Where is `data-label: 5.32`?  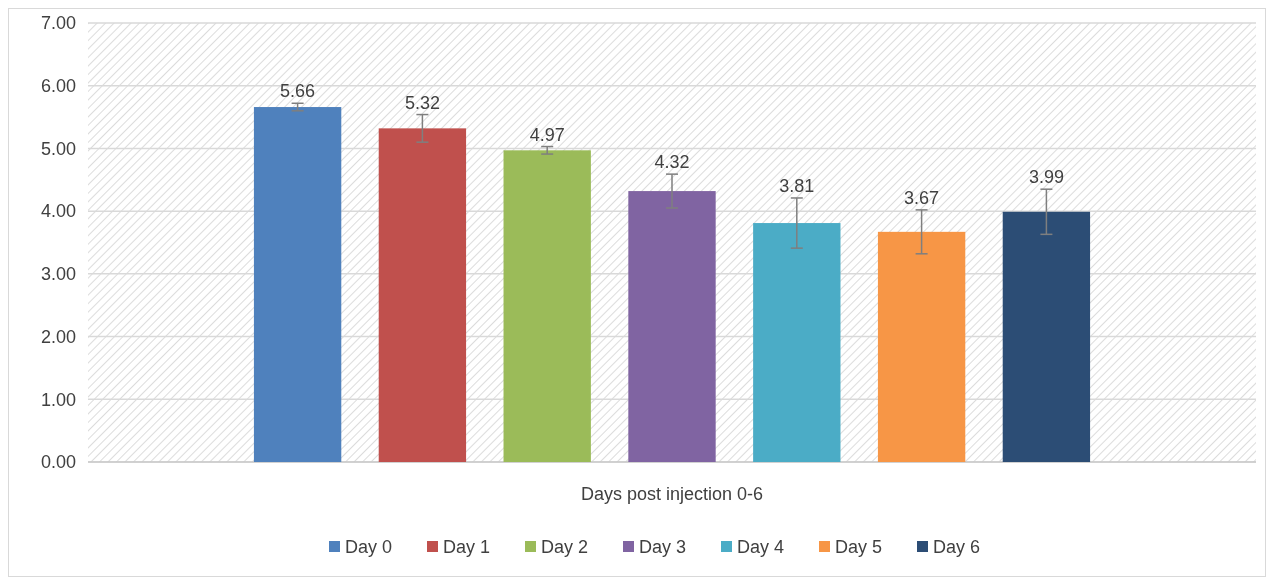
data-label: 5.32 is located at coordinates (422, 102).